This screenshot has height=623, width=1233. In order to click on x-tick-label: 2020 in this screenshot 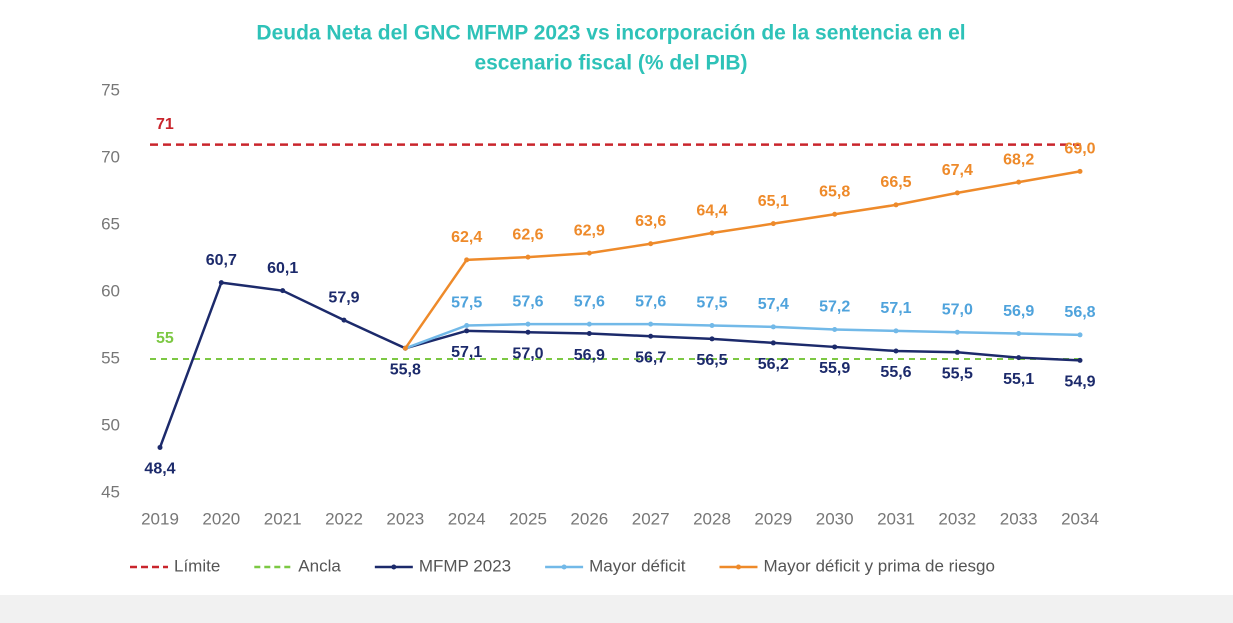, I will do `click(221, 518)`.